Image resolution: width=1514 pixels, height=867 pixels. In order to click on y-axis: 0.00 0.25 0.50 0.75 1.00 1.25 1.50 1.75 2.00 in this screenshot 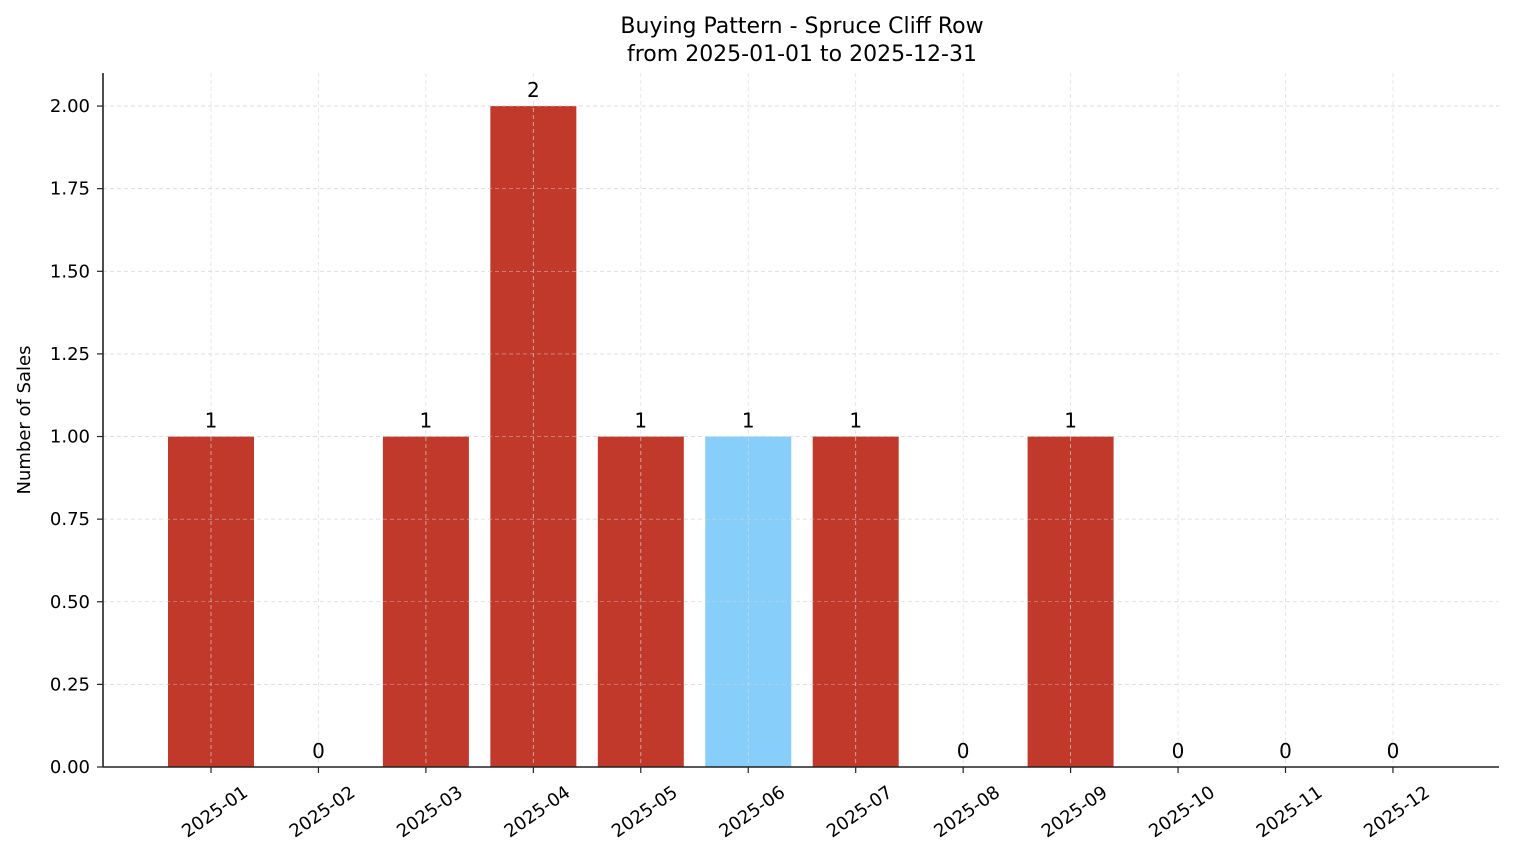, I will do `click(77, 425)`.